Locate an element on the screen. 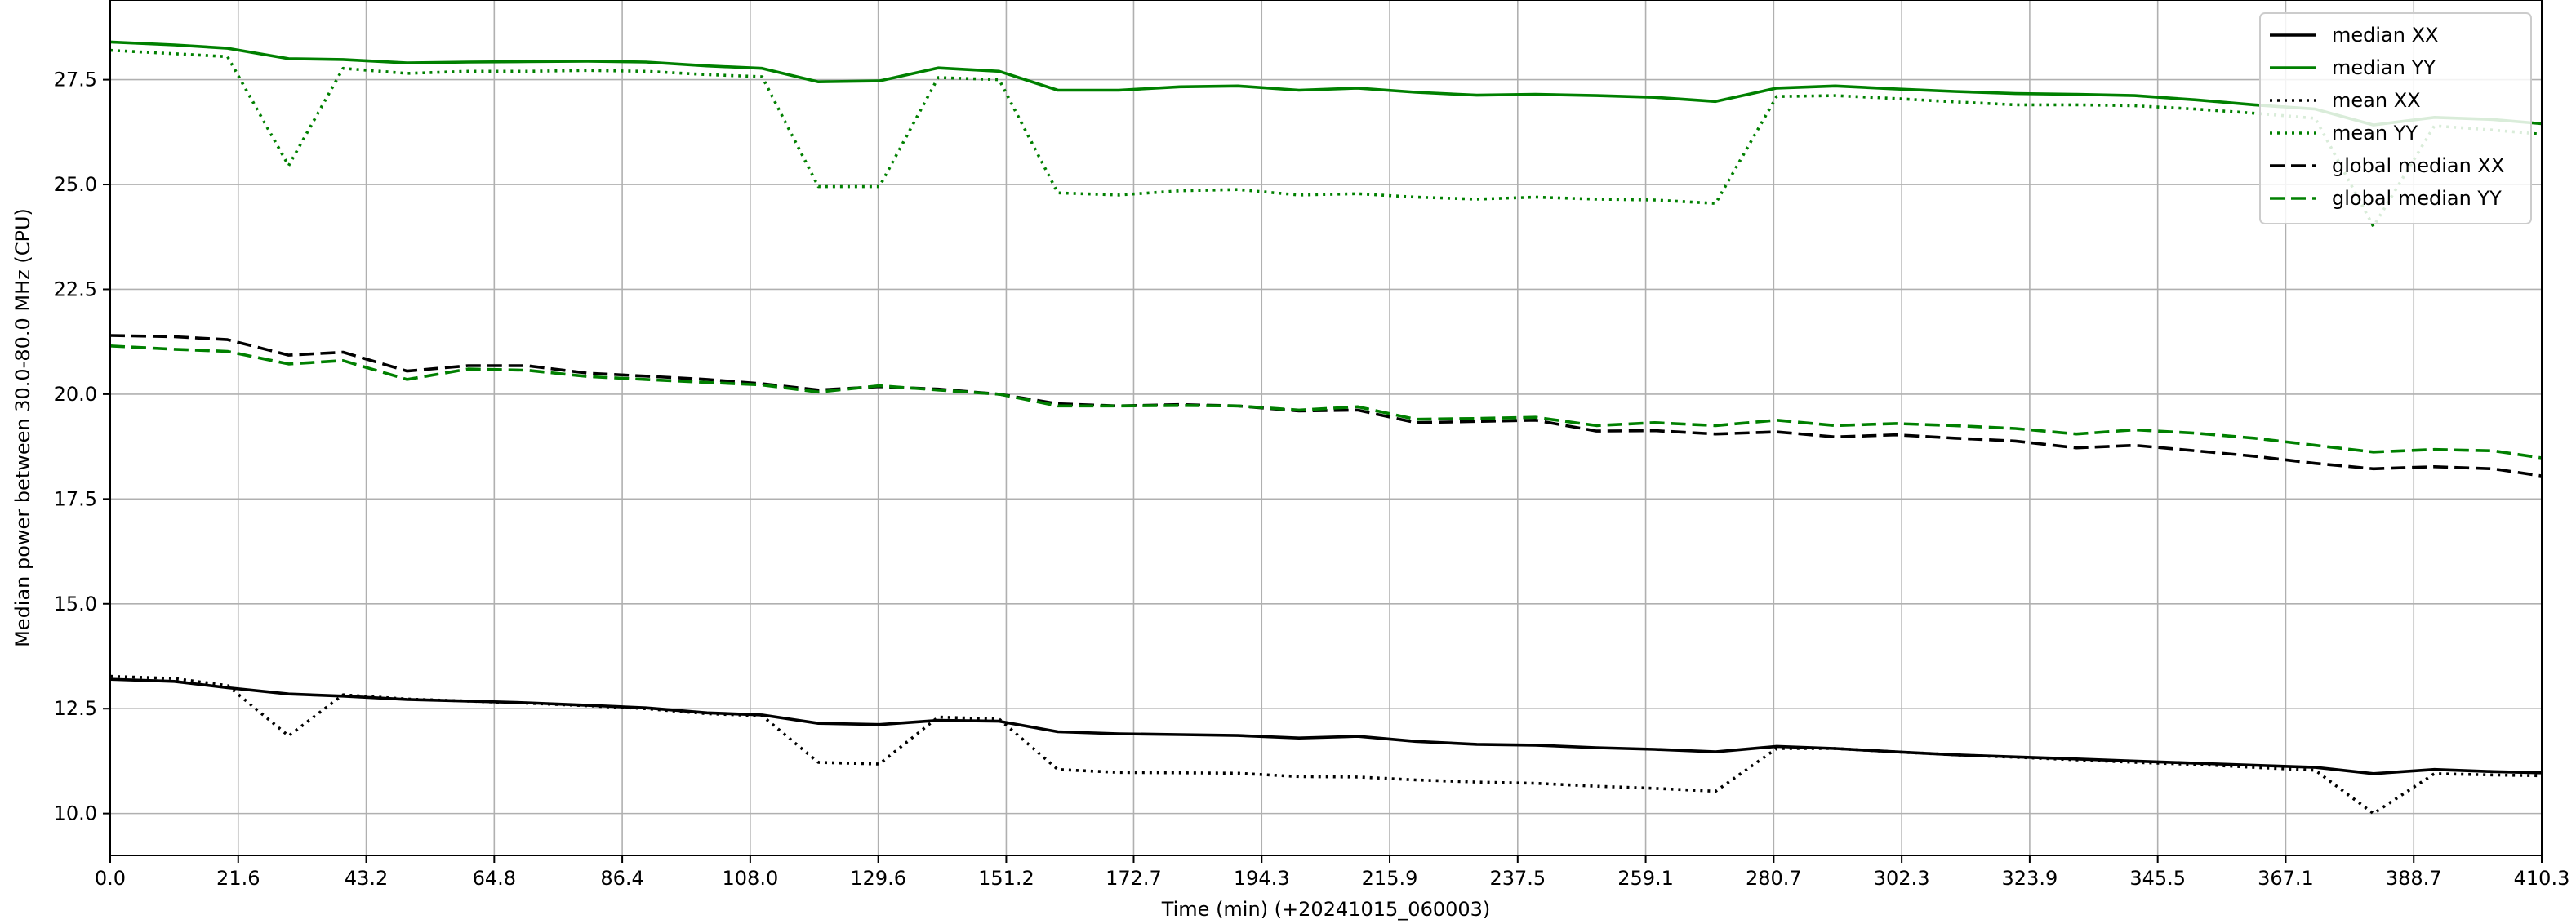  x-tick-label: 129.6 is located at coordinates (878, 878).